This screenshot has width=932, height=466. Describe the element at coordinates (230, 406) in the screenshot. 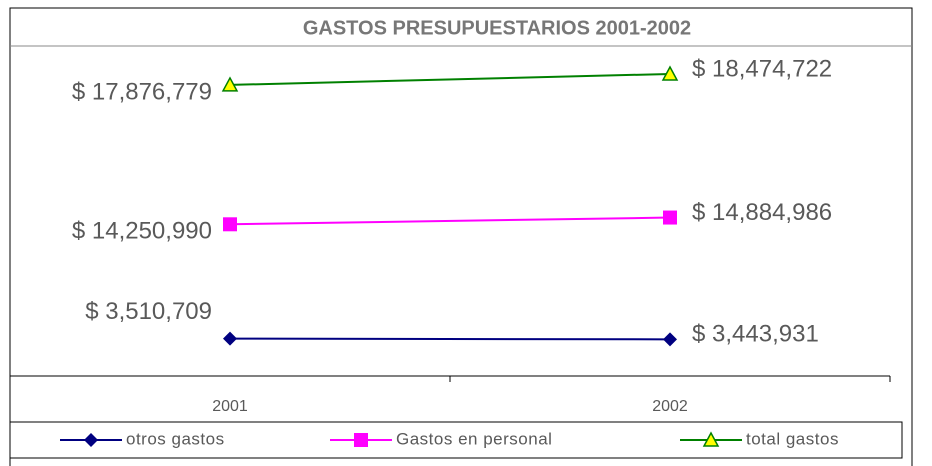

I see `x-tick-label: 2001` at that location.